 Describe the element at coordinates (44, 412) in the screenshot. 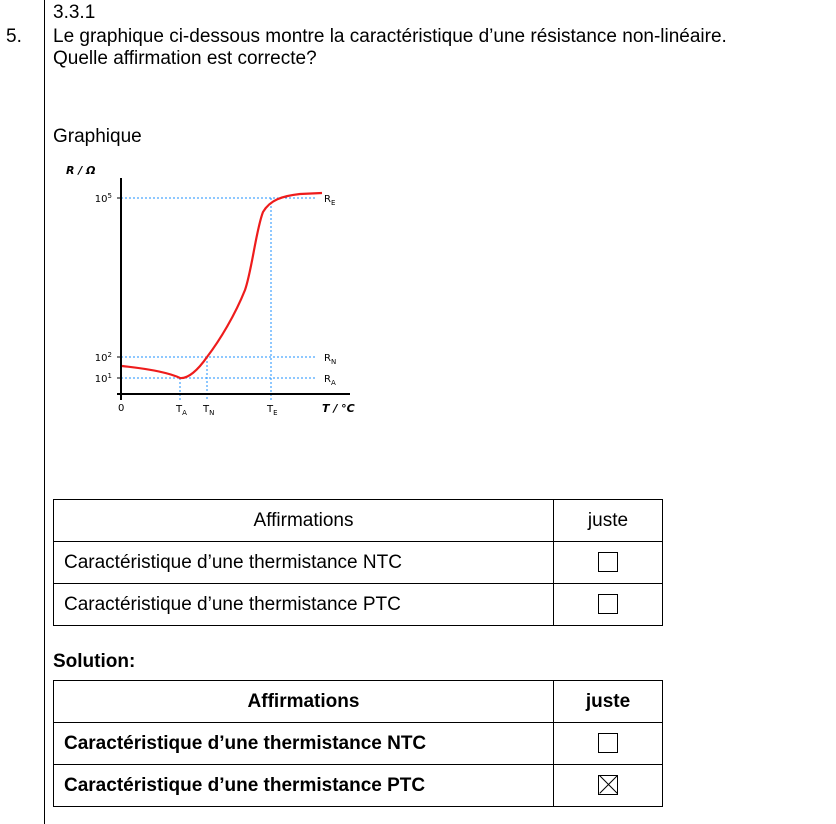

I see `left-margin-rule` at that location.